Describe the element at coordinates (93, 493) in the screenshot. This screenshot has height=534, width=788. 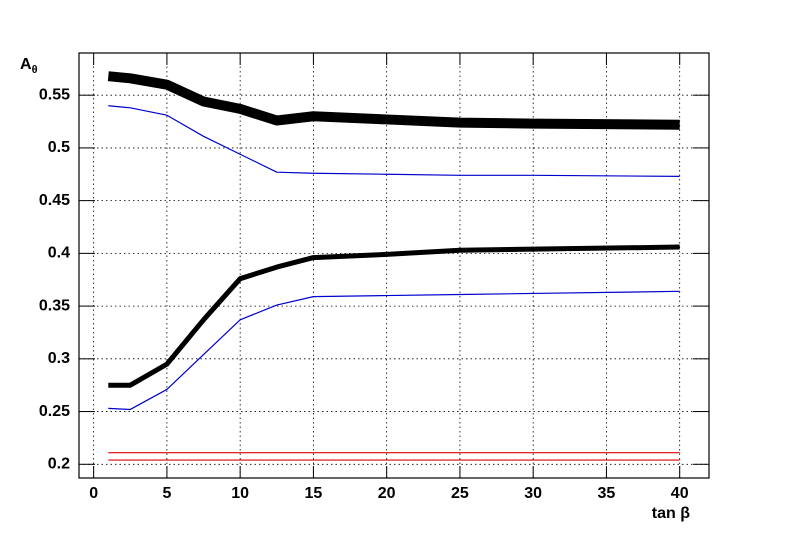
I see `x-tick-label: 0` at that location.